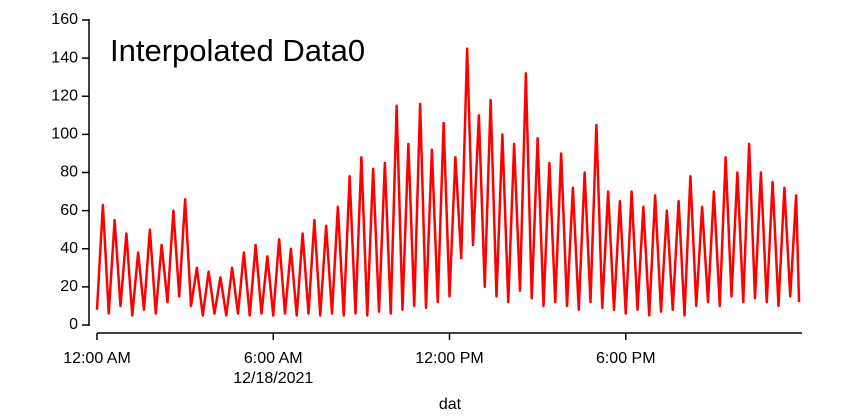 The image size is (848, 418). Describe the element at coordinates (273, 378) in the screenshot. I see `date-label: 12/18/2021` at that location.